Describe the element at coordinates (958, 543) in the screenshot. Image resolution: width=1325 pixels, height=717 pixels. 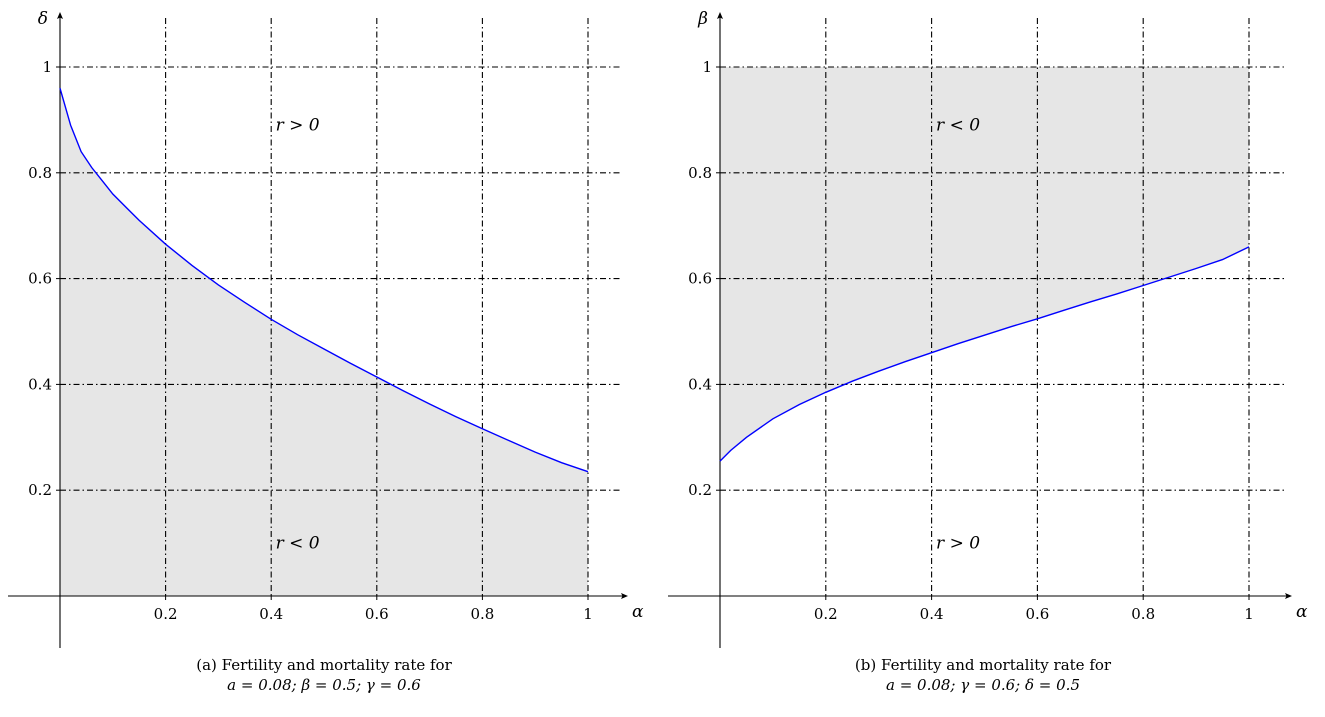
I see `panel-b-region-label-1: r > 0` at that location.